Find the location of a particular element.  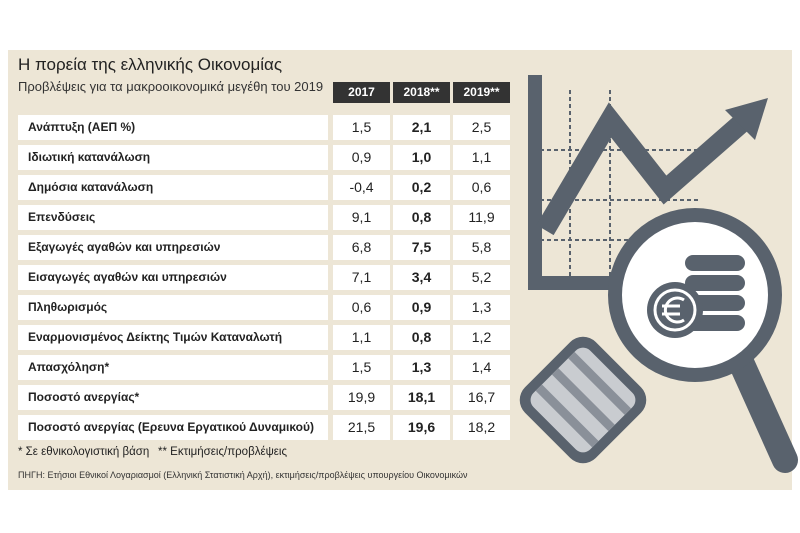

cell-value: 6,8 is located at coordinates (361, 247).